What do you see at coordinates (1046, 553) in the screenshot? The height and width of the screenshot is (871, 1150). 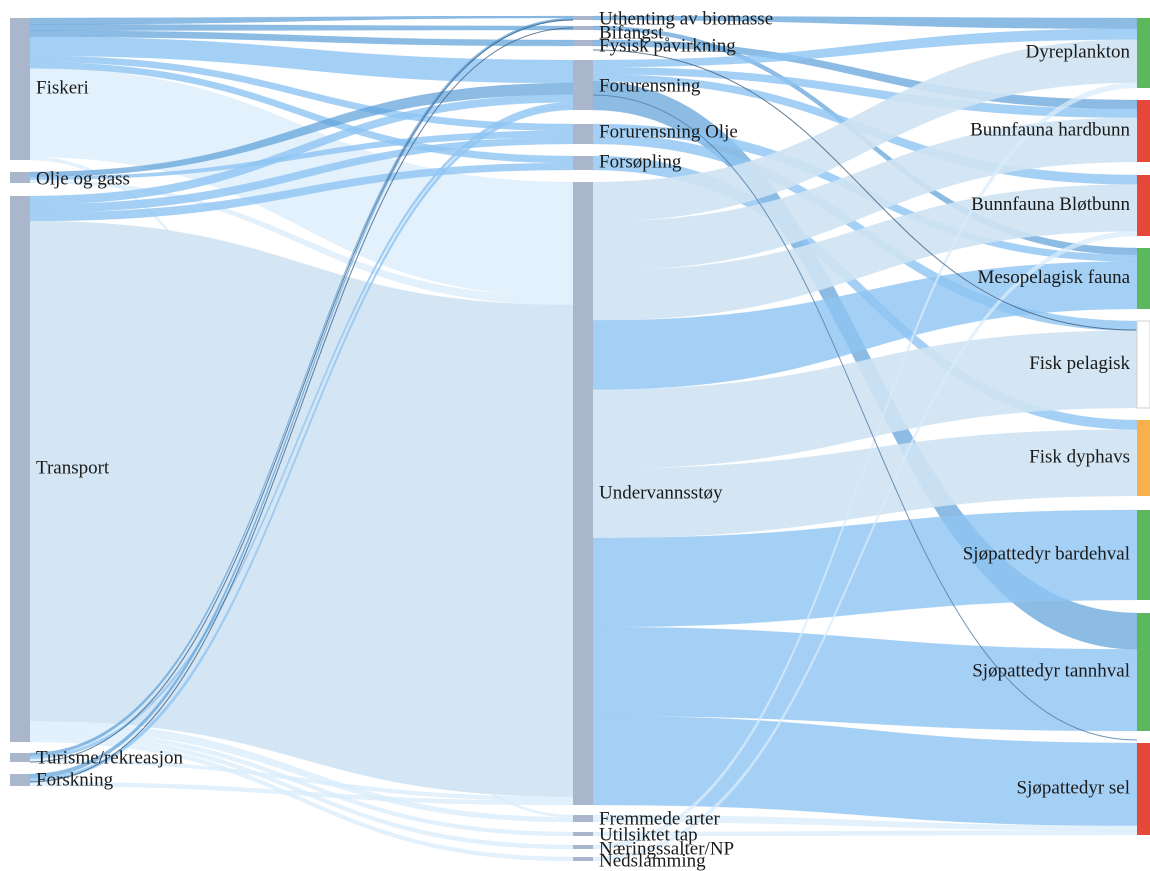 I see `target-label-bardehval: Sjøpattedyr bardehval` at bounding box center [1046, 553].